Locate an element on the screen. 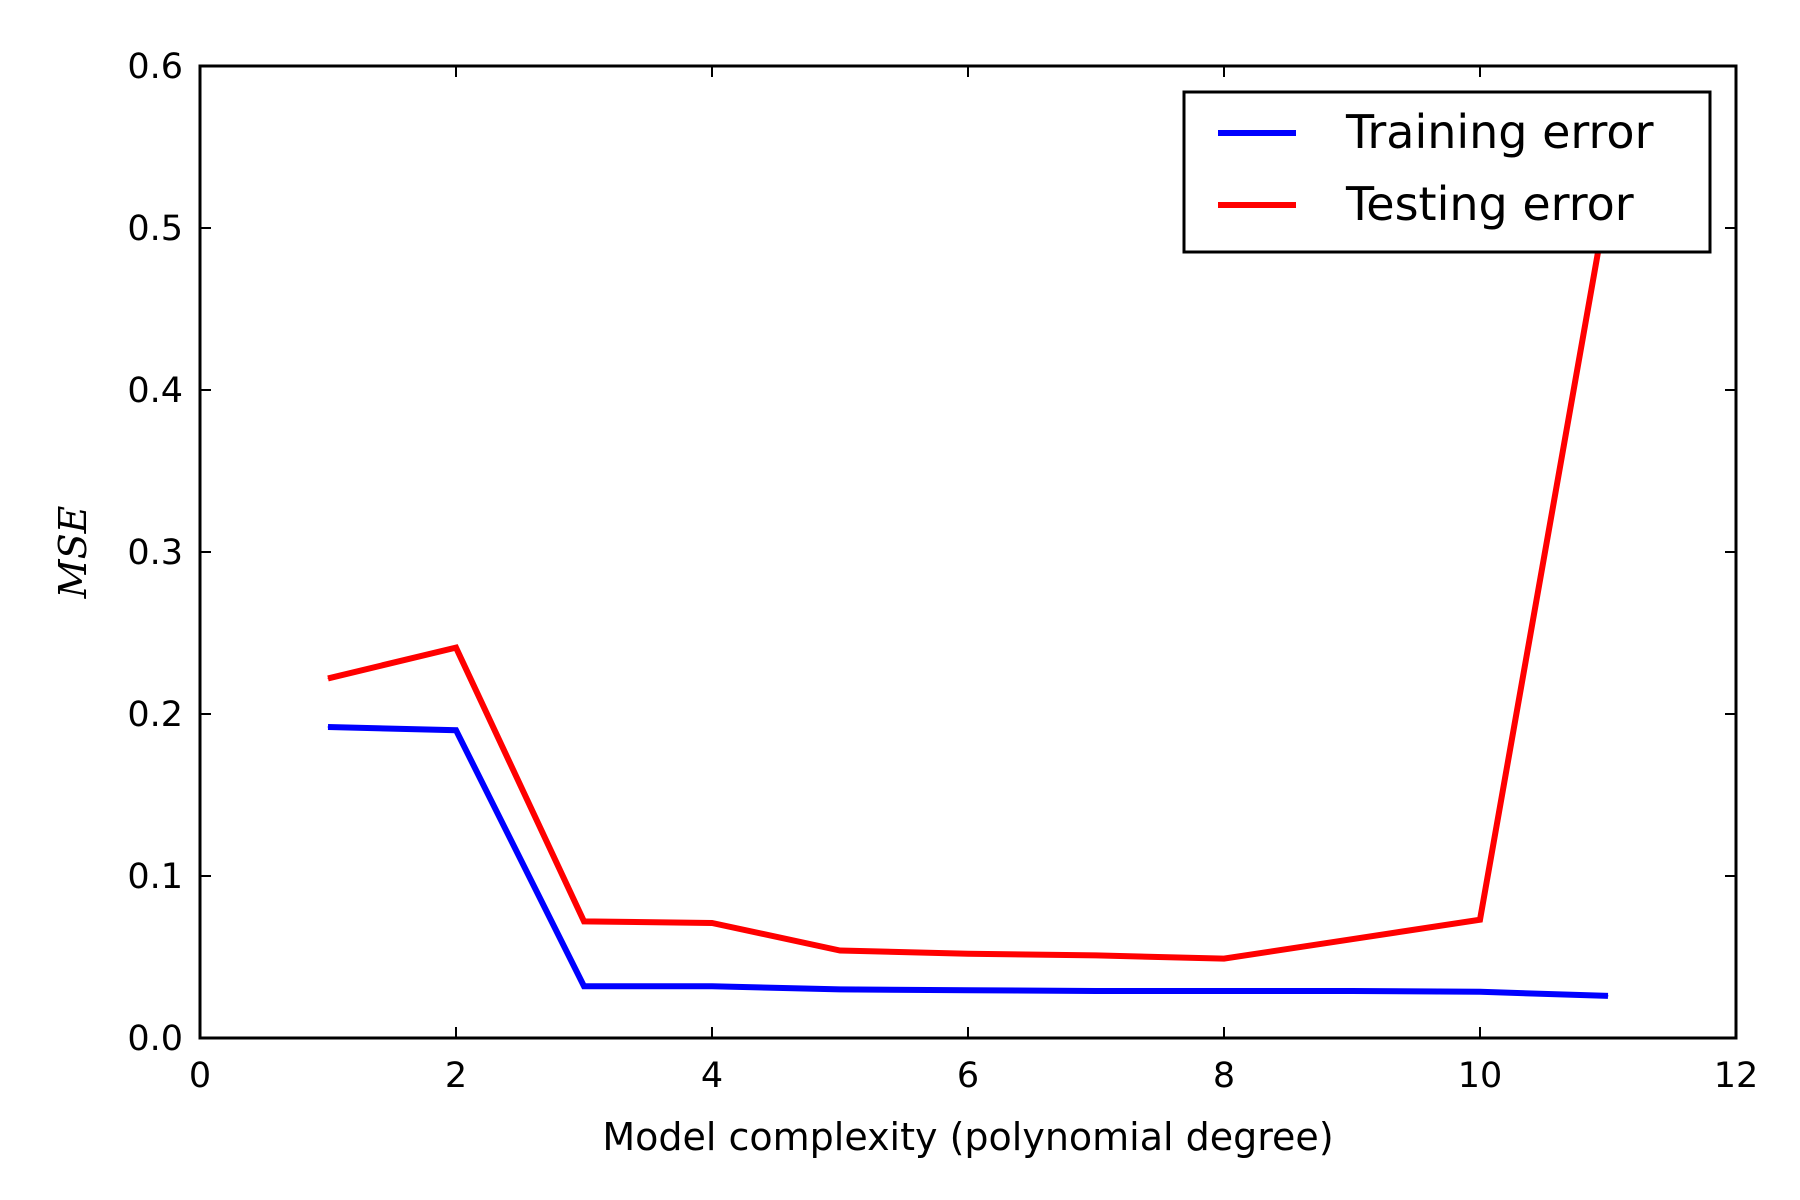  legend-box is located at coordinates (1447, 172).